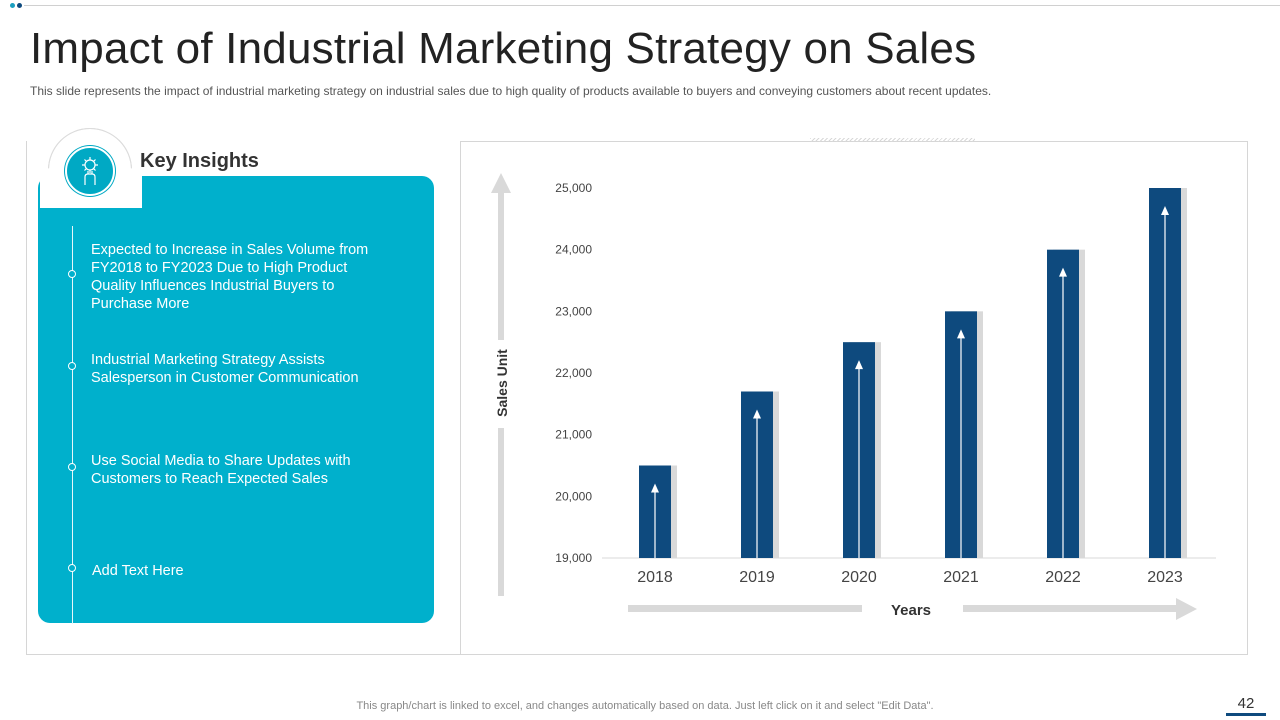 This screenshot has height=720, width=1280. I want to click on x-tick-label: 2022, so click(1063, 577).